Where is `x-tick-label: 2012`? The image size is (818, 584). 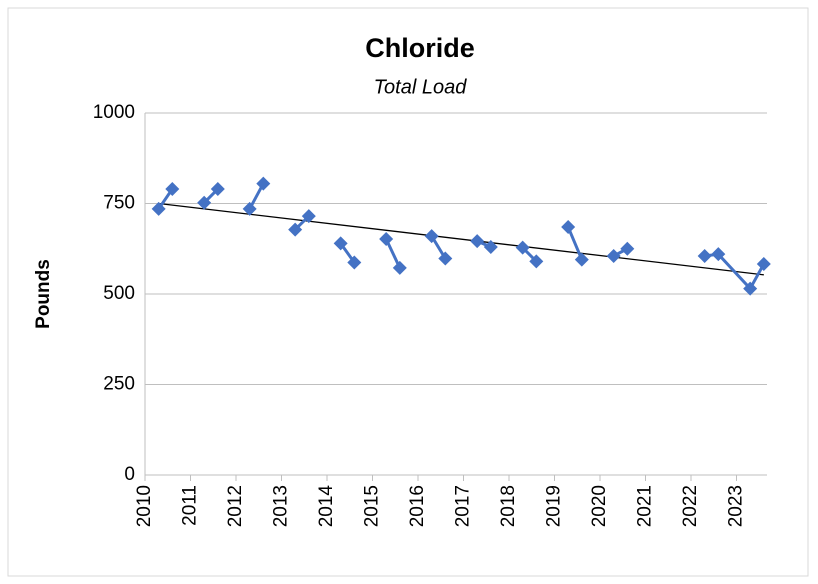
x-tick-label: 2012 is located at coordinates (235, 506).